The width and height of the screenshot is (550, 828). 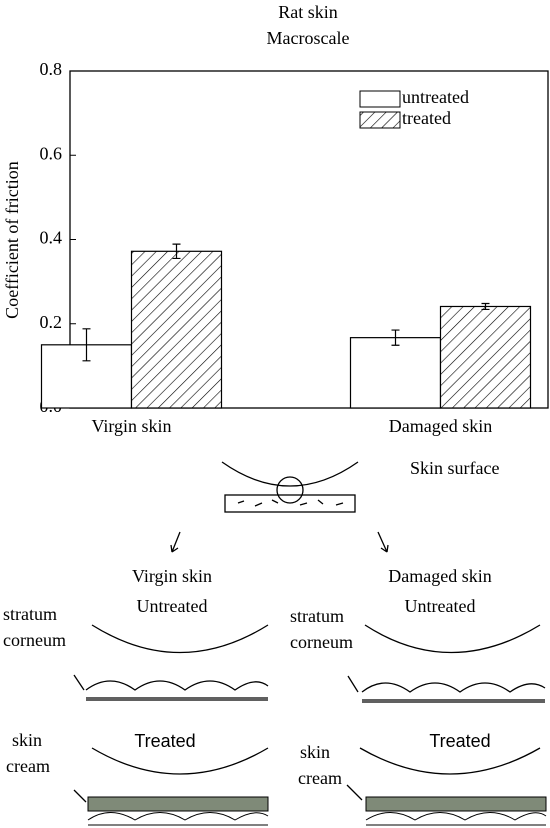 I want to click on y-tick-label: 0.8, so click(x=51, y=69).